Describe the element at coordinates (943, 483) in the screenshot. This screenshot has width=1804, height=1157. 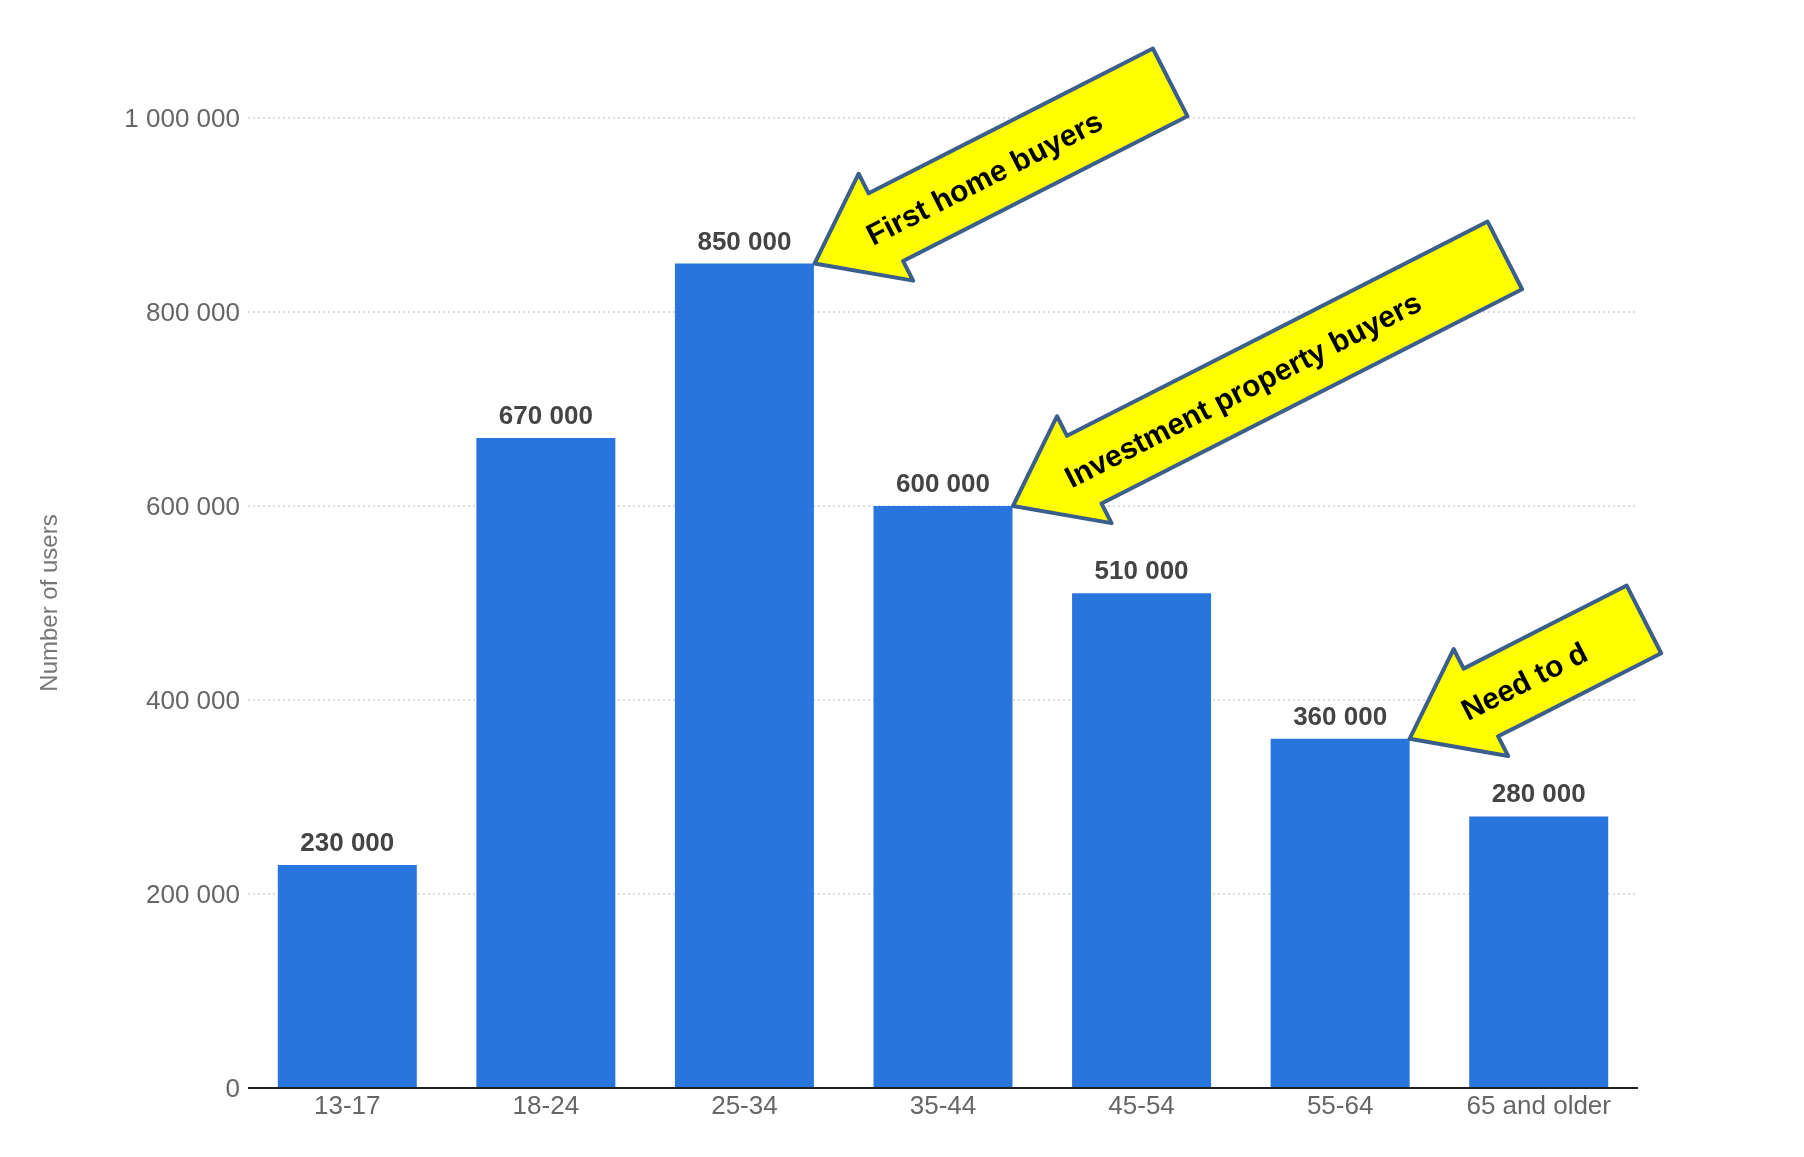
I see `data-label: 600 000` at that location.